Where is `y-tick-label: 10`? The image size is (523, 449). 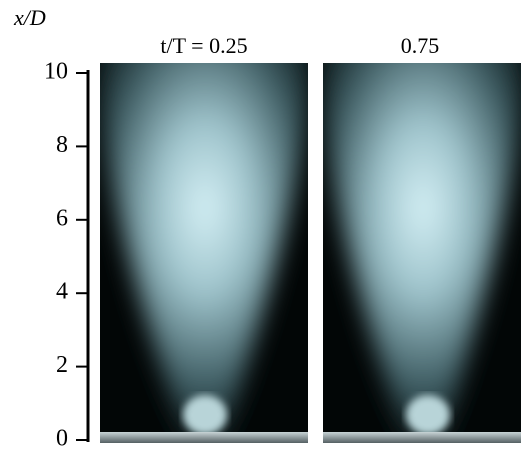 y-tick-label: 10 is located at coordinates (56, 72).